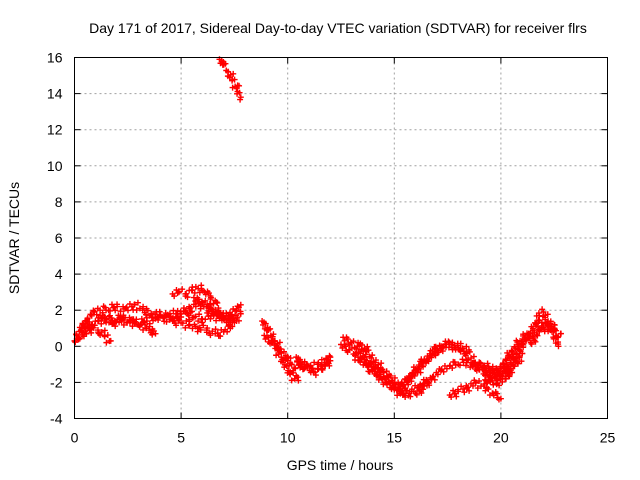 This screenshot has height=480, width=640. What do you see at coordinates (55, 58) in the screenshot?
I see `y-tick-label: 16` at bounding box center [55, 58].